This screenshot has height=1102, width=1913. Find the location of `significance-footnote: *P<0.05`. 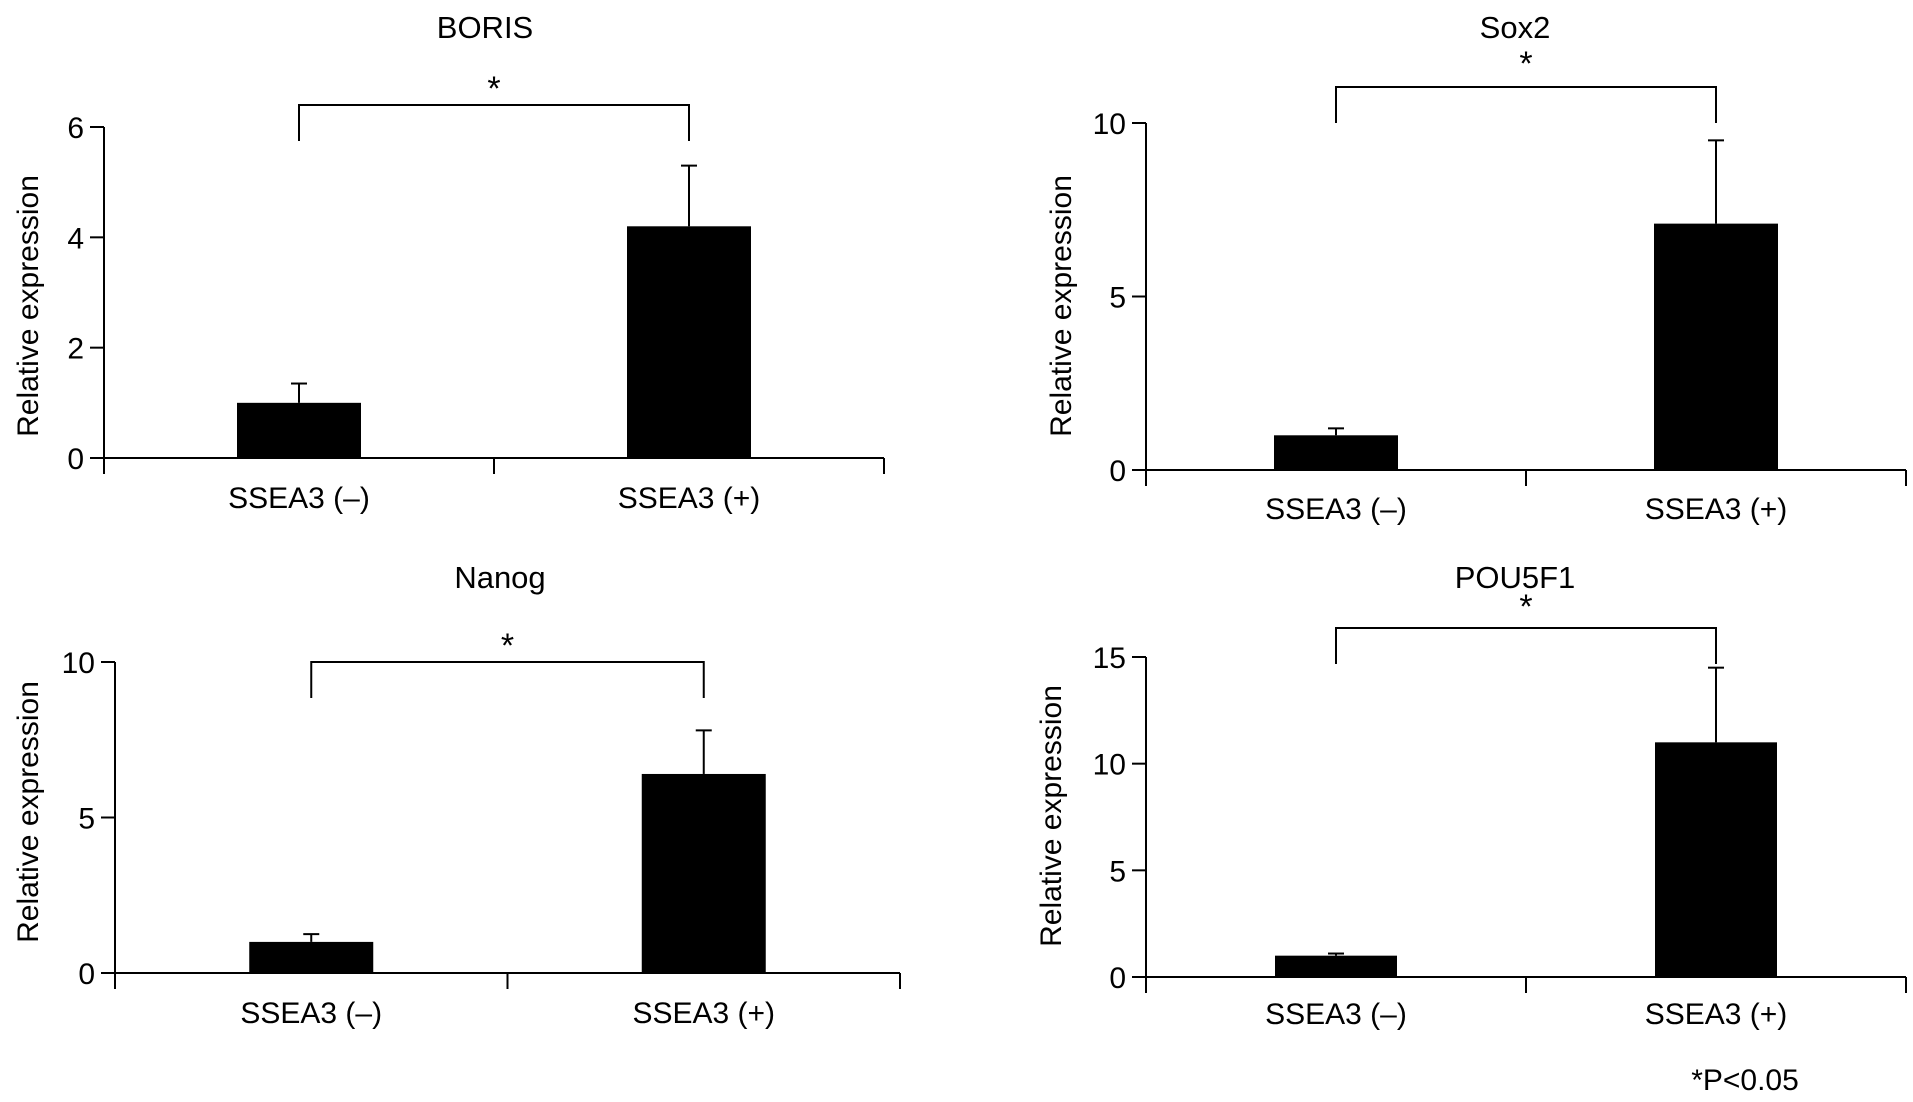

significance-footnote: *P<0.05 is located at coordinates (1745, 1080).